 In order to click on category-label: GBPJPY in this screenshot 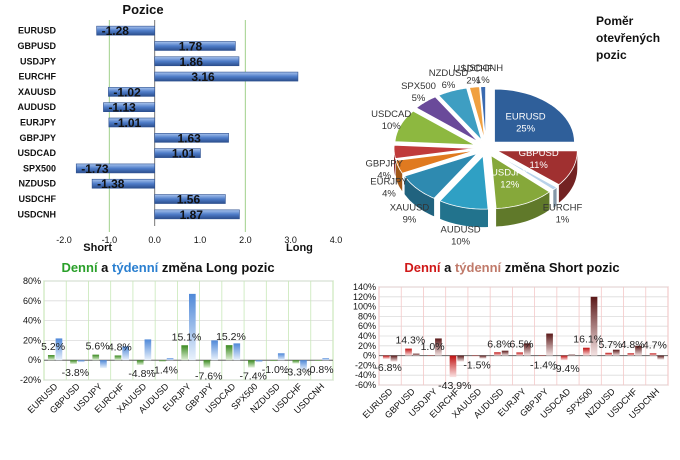, I will do `click(37, 138)`.